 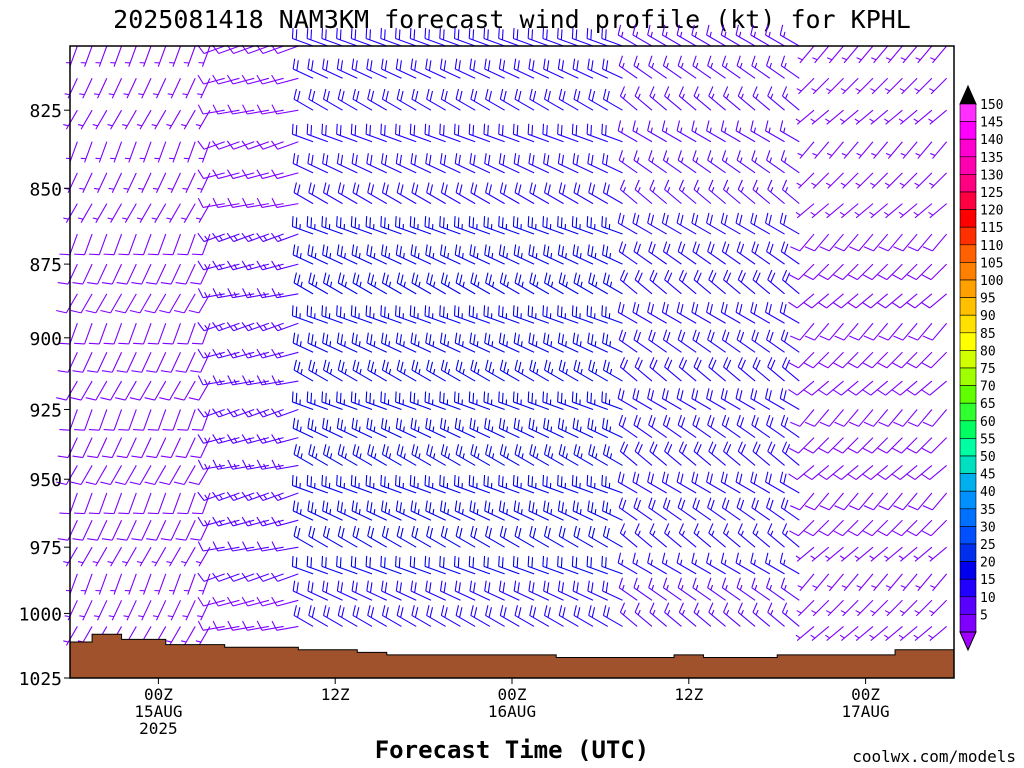 I want to click on colorbar-level-label: 75, so click(x=988, y=369).